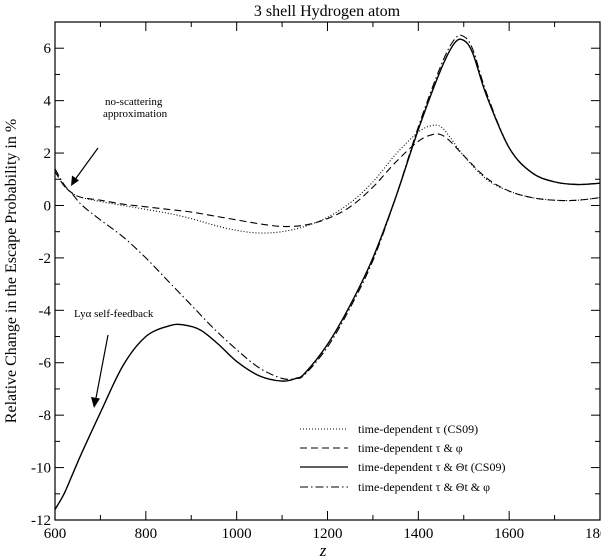 The width and height of the screenshot is (601, 560). Describe the element at coordinates (146, 534) in the screenshot. I see `x-tick-label: 800` at that location.